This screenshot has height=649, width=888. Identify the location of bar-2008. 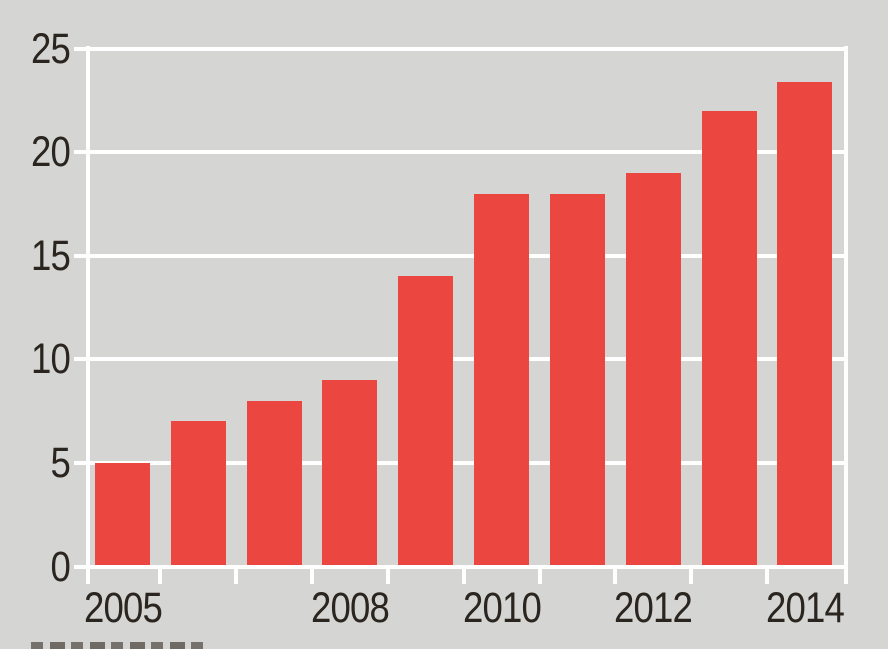
(350, 472).